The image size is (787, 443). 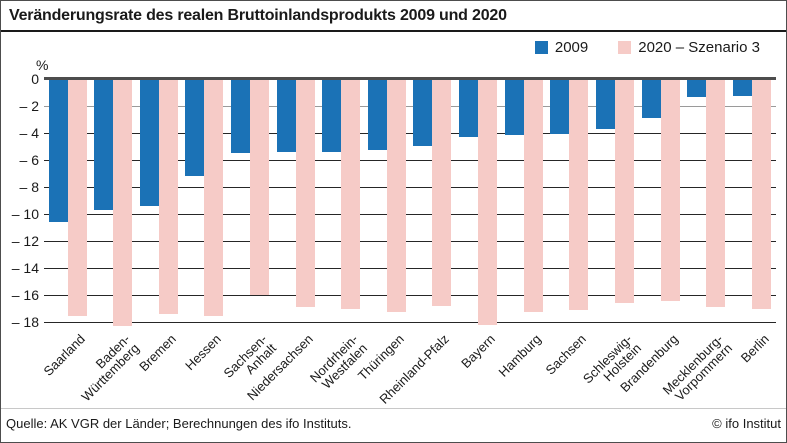 What do you see at coordinates (149, 142) in the screenshot?
I see `bar-2009-bremen` at bounding box center [149, 142].